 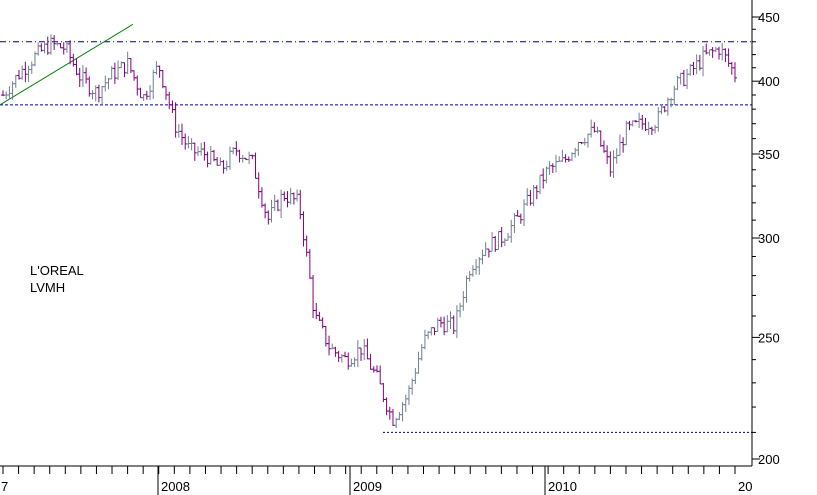 I want to click on legend-item-lvmh: LVMH, so click(x=47, y=287).